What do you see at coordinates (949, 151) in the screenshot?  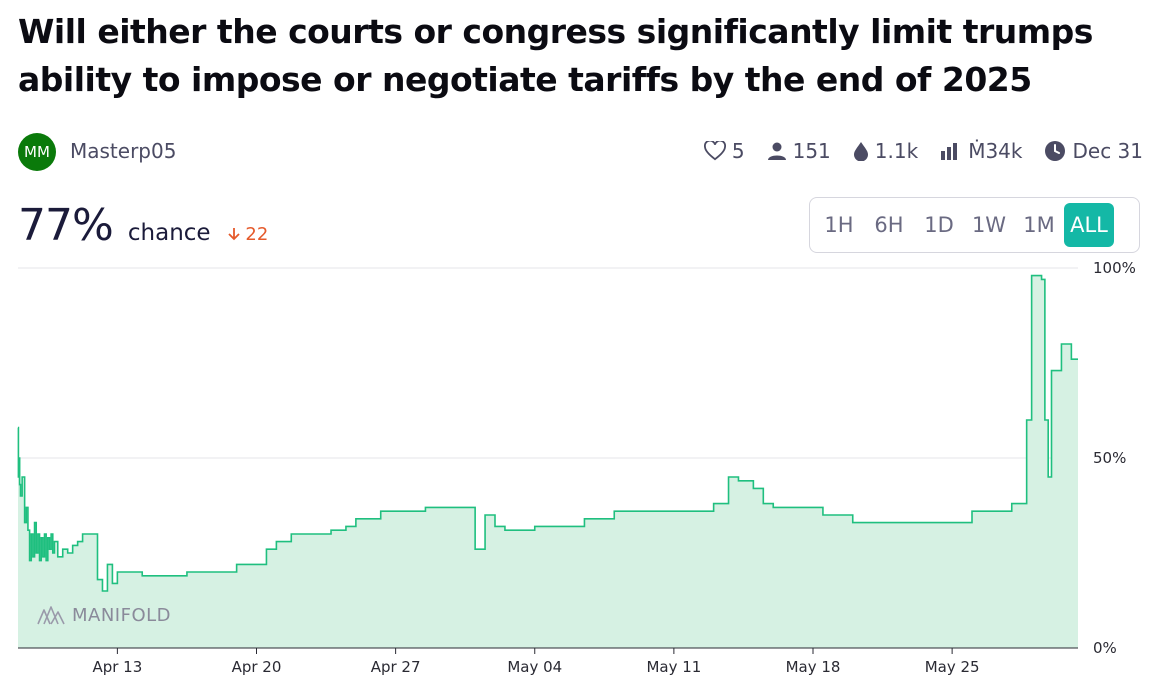 I see `bar-chart-icon` at bounding box center [949, 151].